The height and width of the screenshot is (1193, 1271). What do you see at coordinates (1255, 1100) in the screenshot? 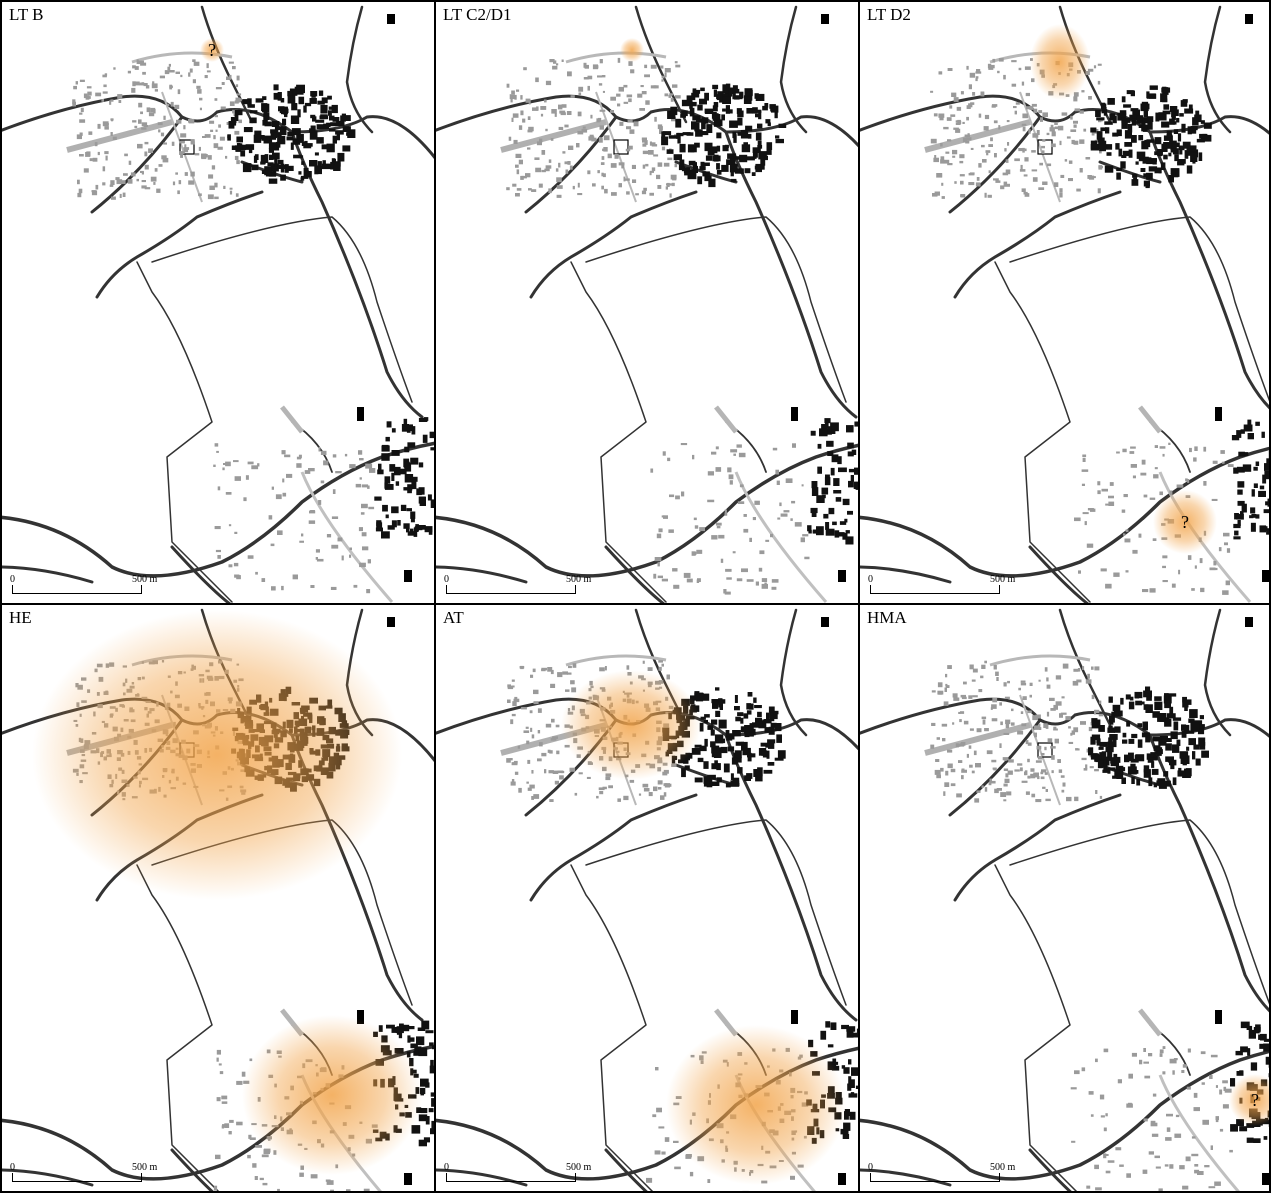
I see `uncertain-marker: ?` at bounding box center [1255, 1100].